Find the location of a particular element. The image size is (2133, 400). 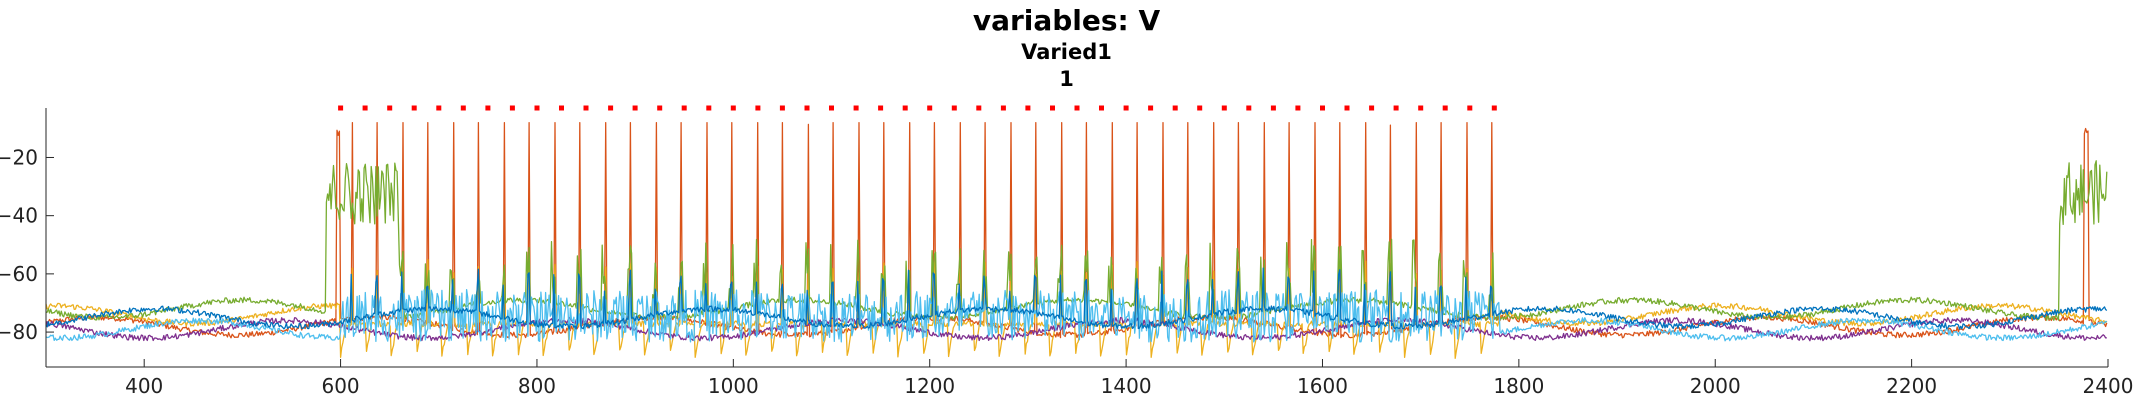

x-tick-label: 800 is located at coordinates (537, 386).